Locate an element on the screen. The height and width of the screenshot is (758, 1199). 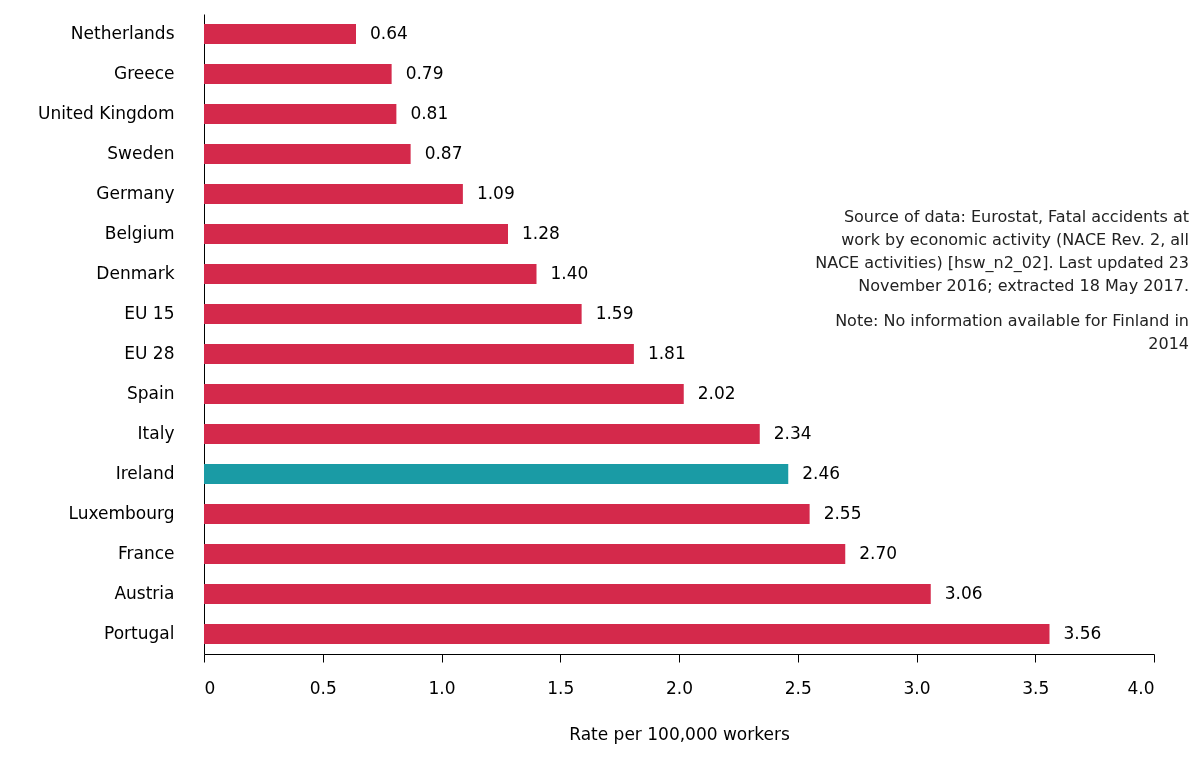
annotation: Note: No information available for Finland in 2014 is located at coordinates (1012, 332).